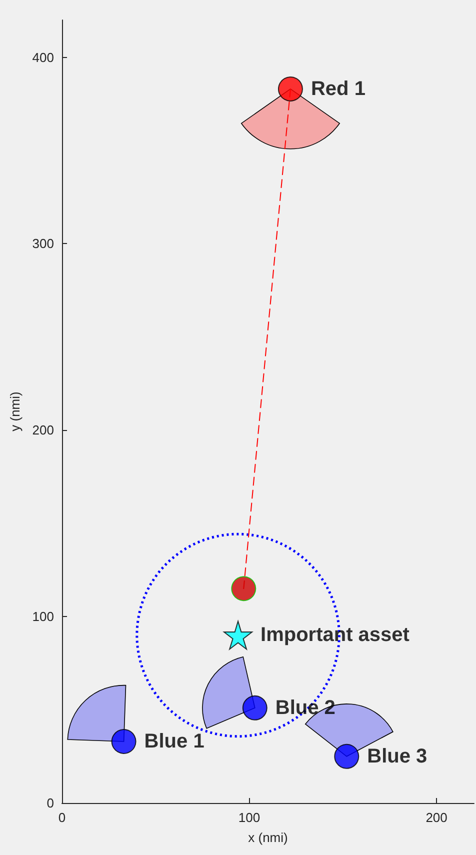 This screenshot has width=476, height=855. Describe the element at coordinates (397, 756) in the screenshot. I see `series-label: Blue 3` at that location.